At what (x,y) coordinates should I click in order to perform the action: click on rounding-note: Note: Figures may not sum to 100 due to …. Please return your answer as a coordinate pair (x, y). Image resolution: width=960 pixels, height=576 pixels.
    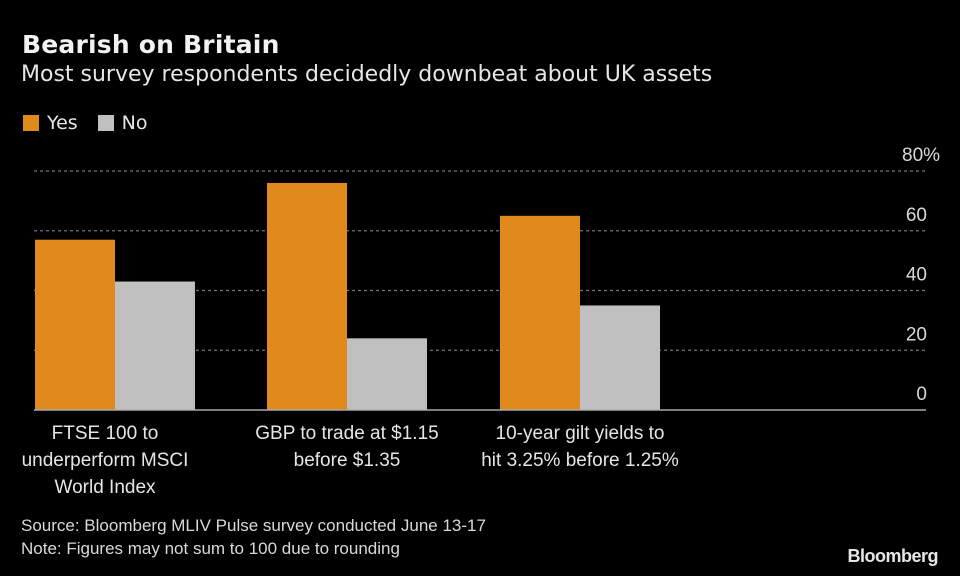
    Looking at the image, I should click on (210, 548).